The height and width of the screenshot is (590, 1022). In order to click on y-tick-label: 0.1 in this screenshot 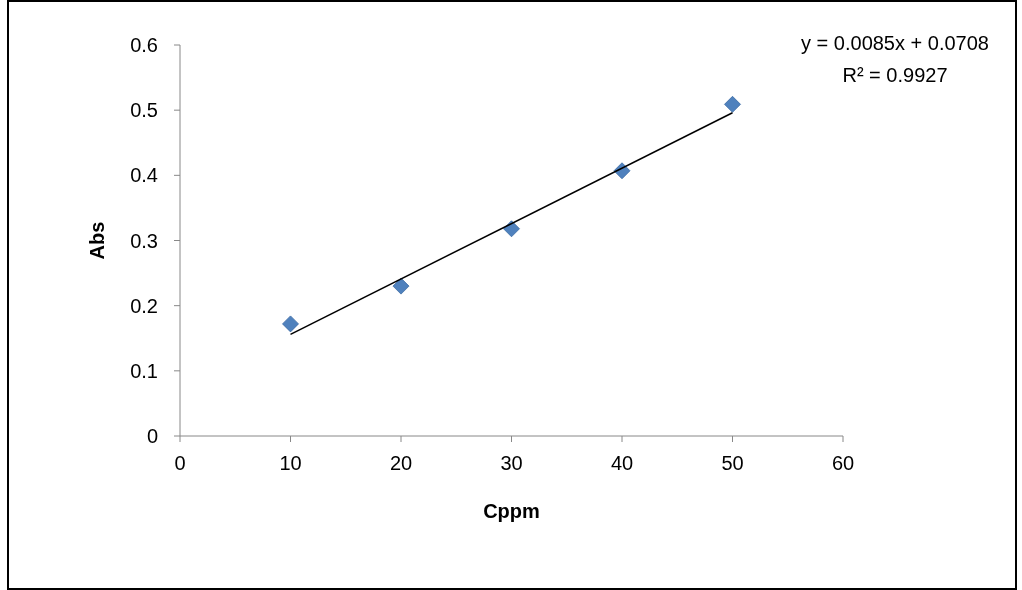, I will do `click(144, 370)`.